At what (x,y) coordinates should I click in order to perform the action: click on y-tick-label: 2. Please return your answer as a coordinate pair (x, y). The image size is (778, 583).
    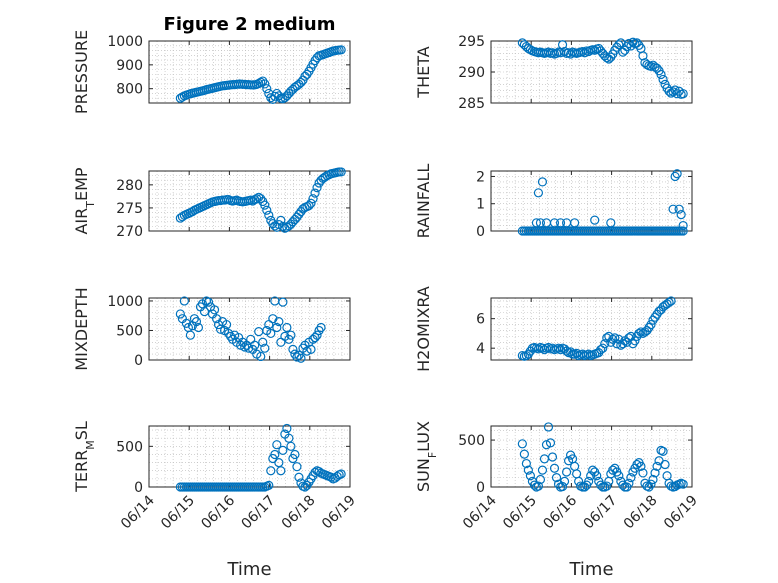
    Looking at the image, I should click on (480, 177).